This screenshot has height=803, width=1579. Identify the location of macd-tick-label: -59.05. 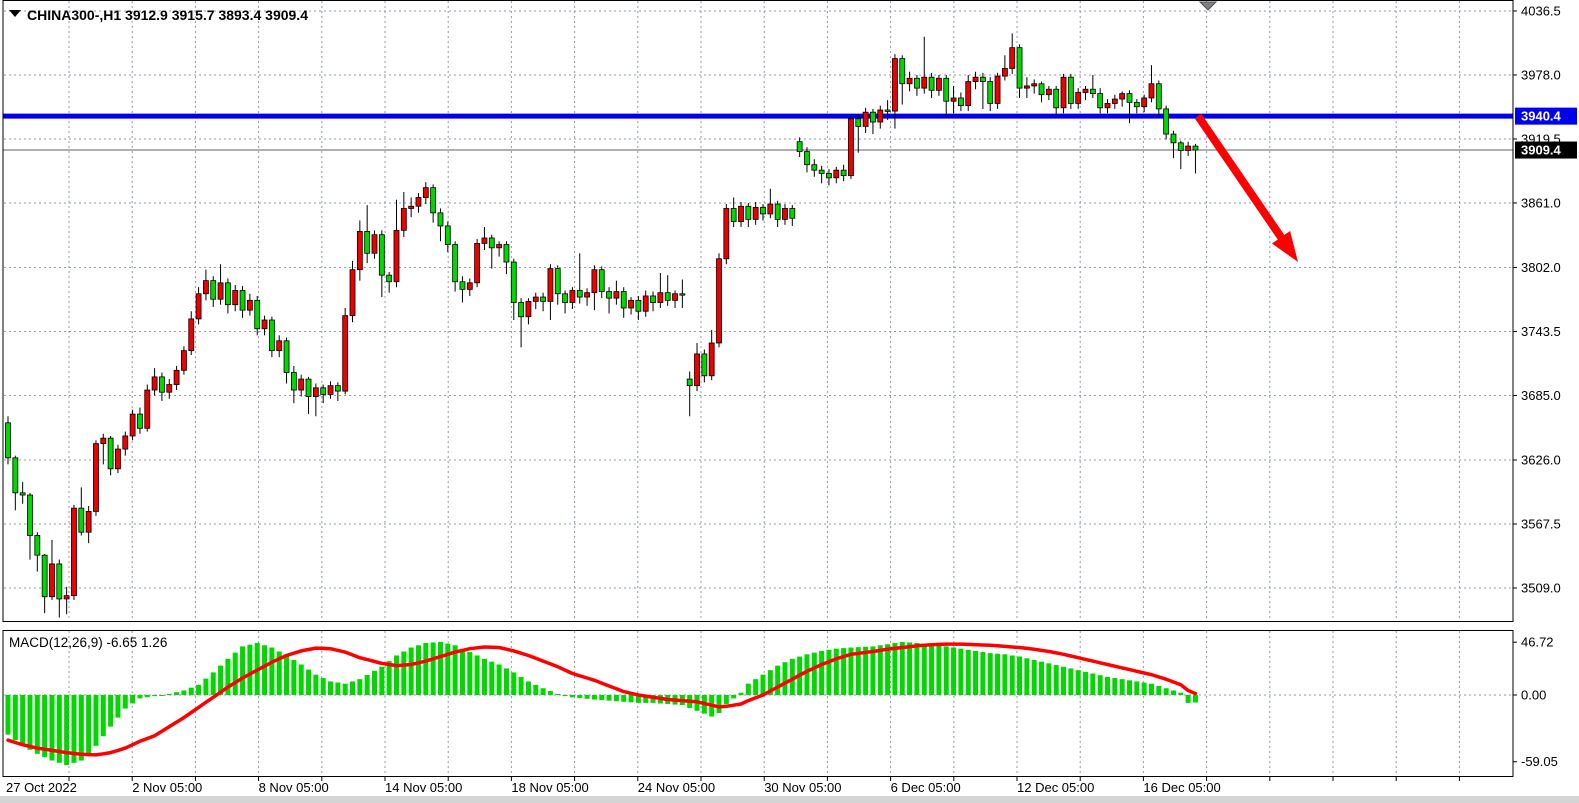
(1539, 761).